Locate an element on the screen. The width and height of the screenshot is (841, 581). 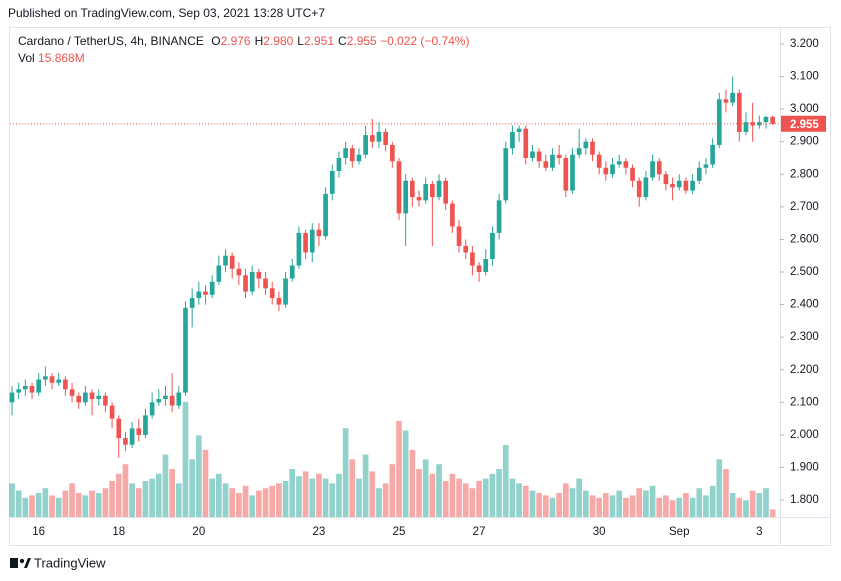
x-tick-label: 20 is located at coordinates (198, 532).